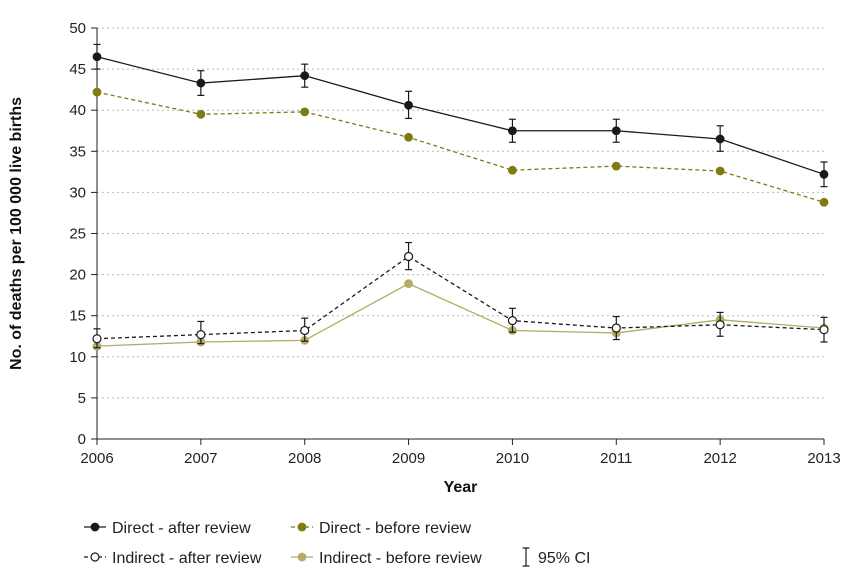 The height and width of the screenshot is (573, 841). Describe the element at coordinates (82, 398) in the screenshot. I see `y-tick-label: 5` at that location.